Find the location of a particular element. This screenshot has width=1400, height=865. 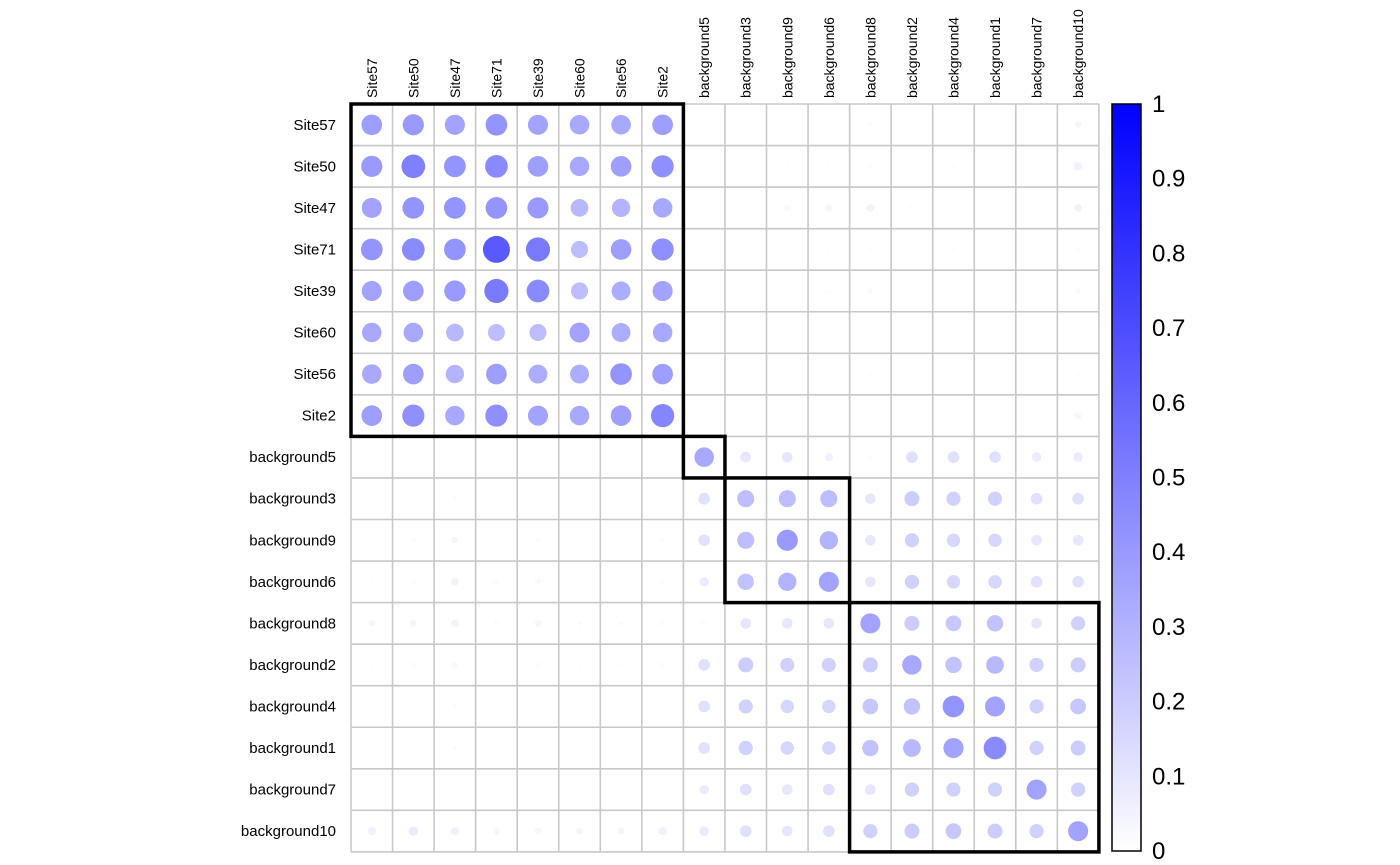

corr-circle-background4-background7 is located at coordinates (1036, 706).